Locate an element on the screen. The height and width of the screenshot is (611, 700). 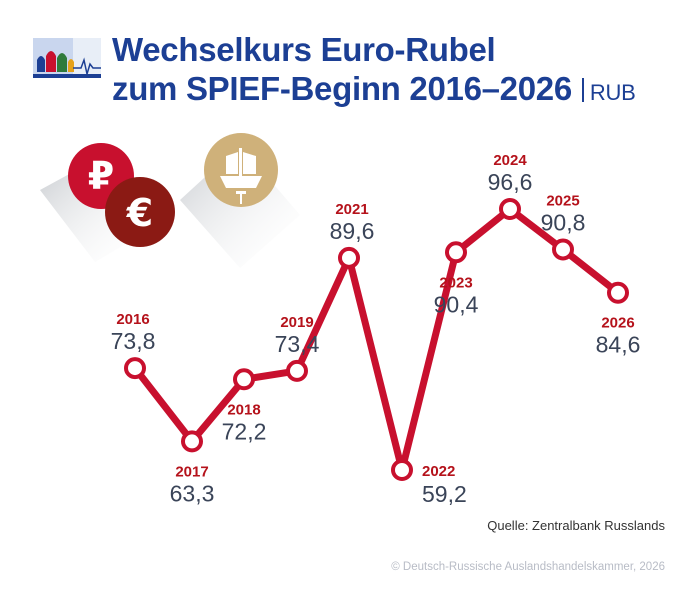
year-label-2018: 2018 is located at coordinates (243, 409).